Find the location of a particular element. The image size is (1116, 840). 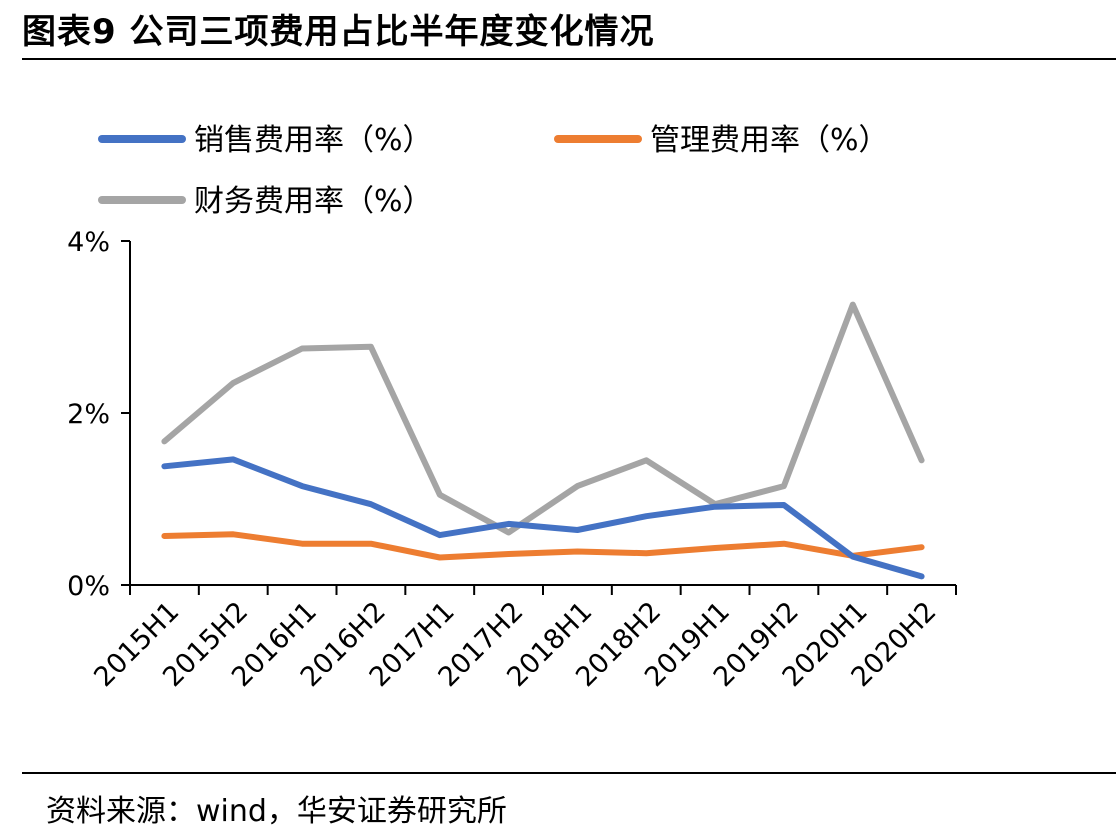

chart-title: 图表9 公司三项费用占比半年度变化情况 is located at coordinates (338, 32).